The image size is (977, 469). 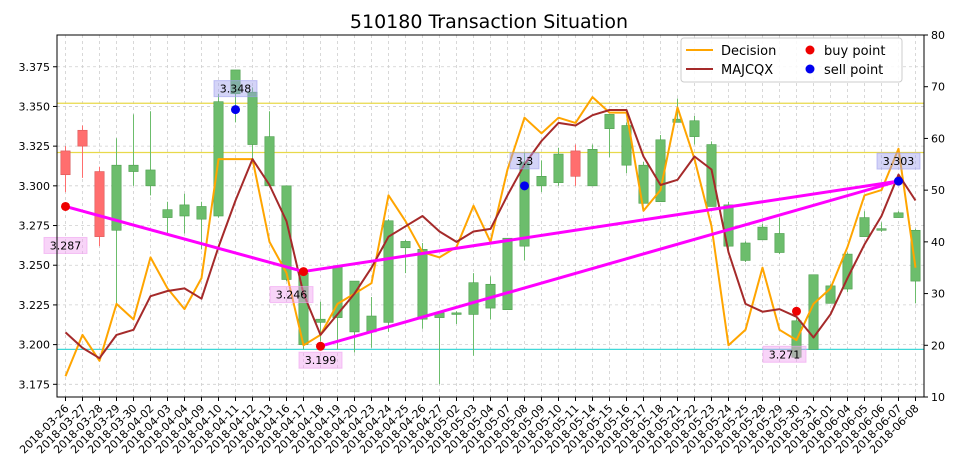 What do you see at coordinates (35, 146) in the screenshot?
I see `y-tick-label: 3.325` at bounding box center [35, 146].